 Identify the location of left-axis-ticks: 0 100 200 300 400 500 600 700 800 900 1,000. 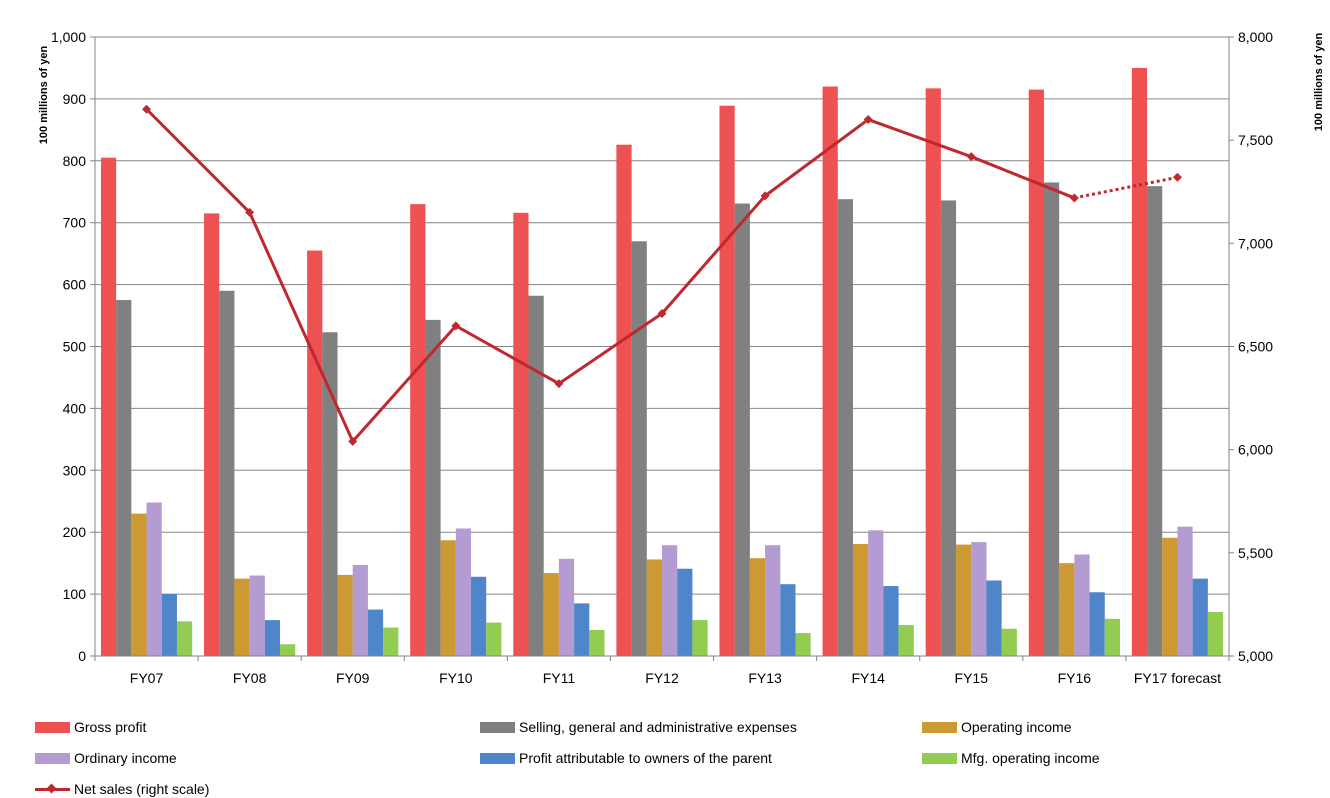
(68, 346).